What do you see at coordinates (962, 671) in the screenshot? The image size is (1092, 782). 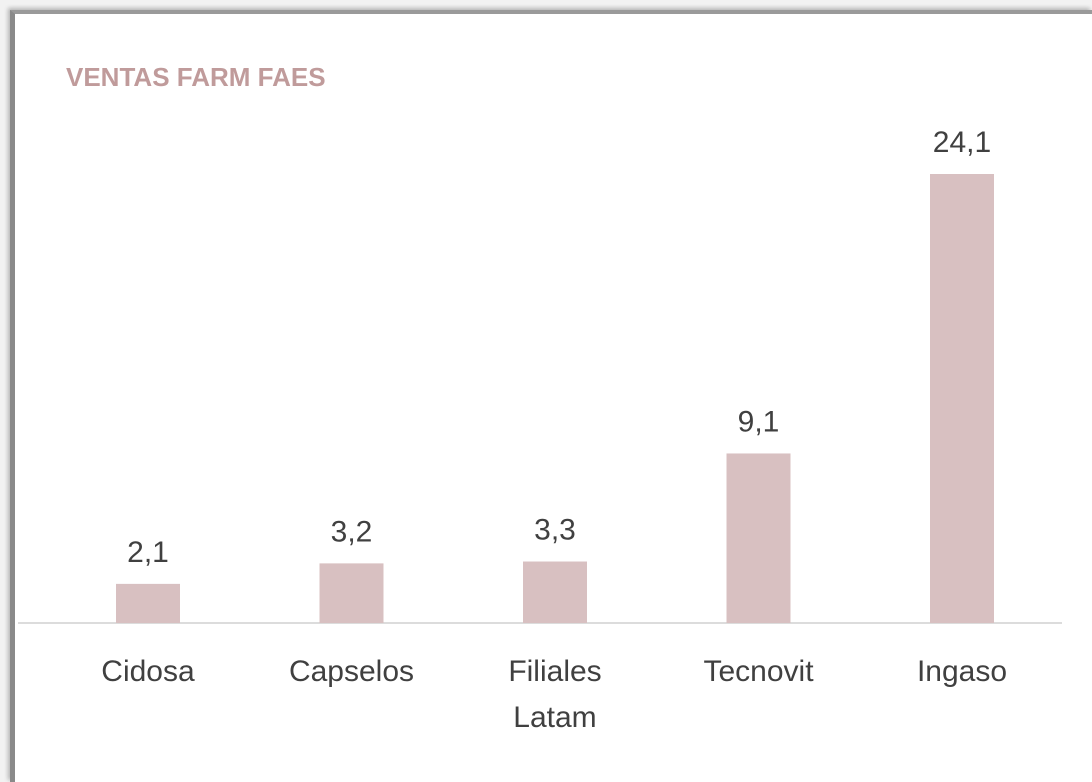 I see `x-tick-label: Ingaso` at bounding box center [962, 671].